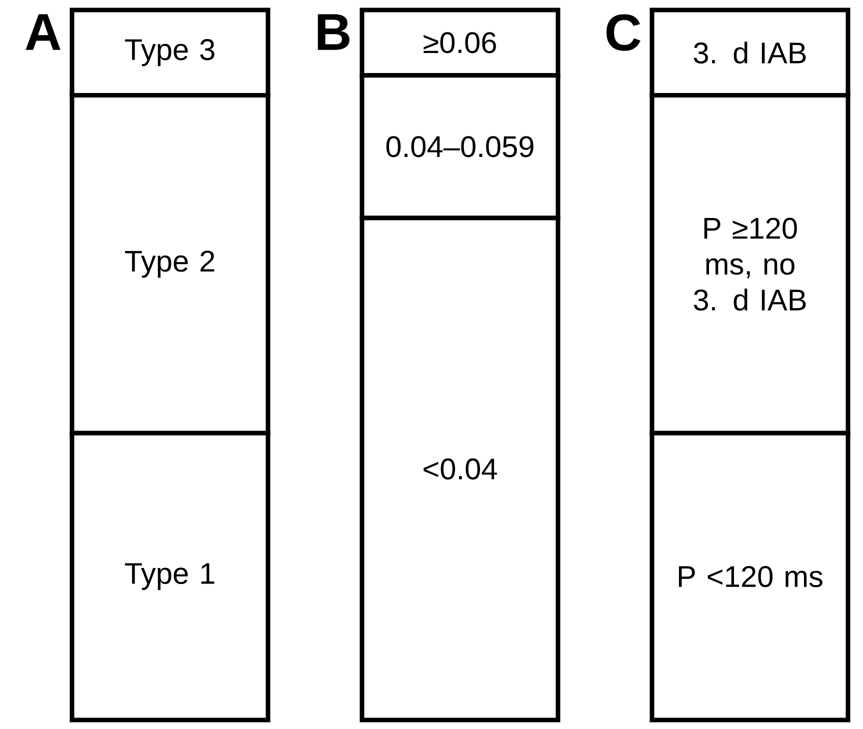 The width and height of the screenshot is (863, 729). What do you see at coordinates (460, 43) in the screenshot?
I see `series-label: ≥0.06` at bounding box center [460, 43].